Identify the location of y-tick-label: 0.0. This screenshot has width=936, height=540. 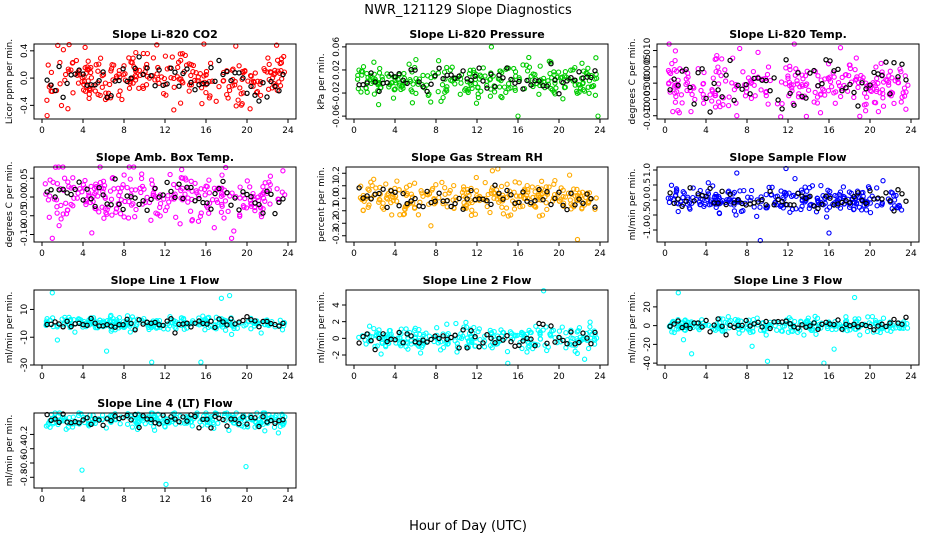
(648, 200).